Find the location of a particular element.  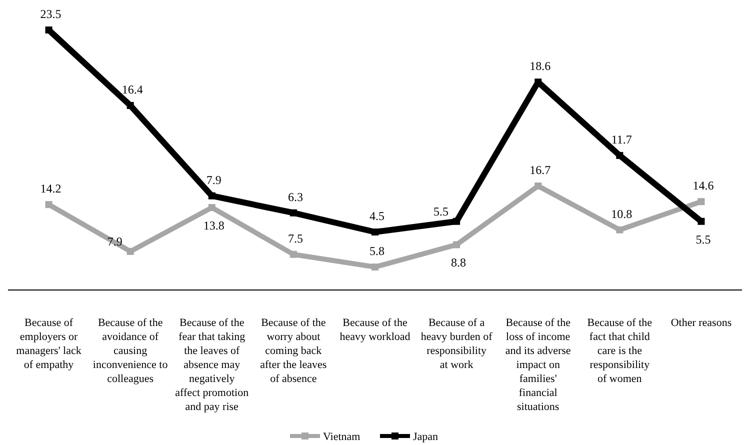

data-label: 11.7 is located at coordinates (621, 139).